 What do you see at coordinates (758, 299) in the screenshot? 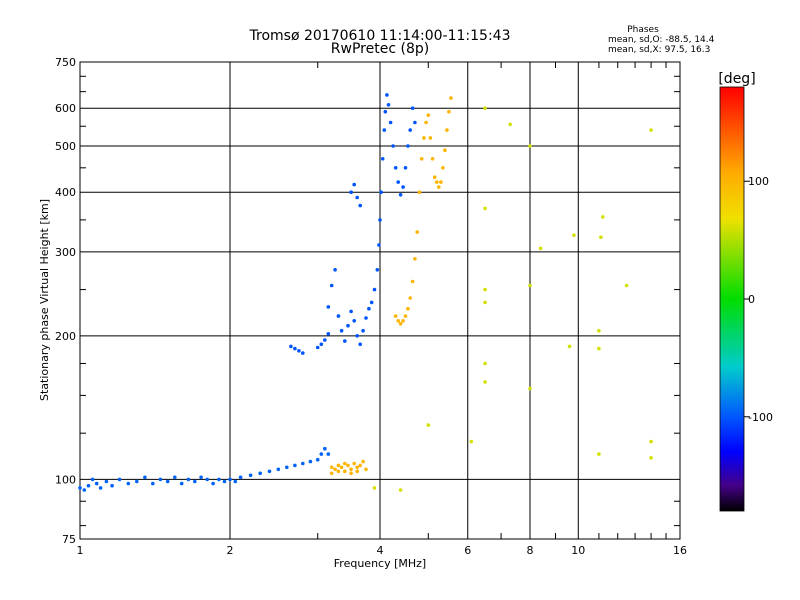
I see `colorbar-ticks: 100 0 -100` at bounding box center [758, 299].